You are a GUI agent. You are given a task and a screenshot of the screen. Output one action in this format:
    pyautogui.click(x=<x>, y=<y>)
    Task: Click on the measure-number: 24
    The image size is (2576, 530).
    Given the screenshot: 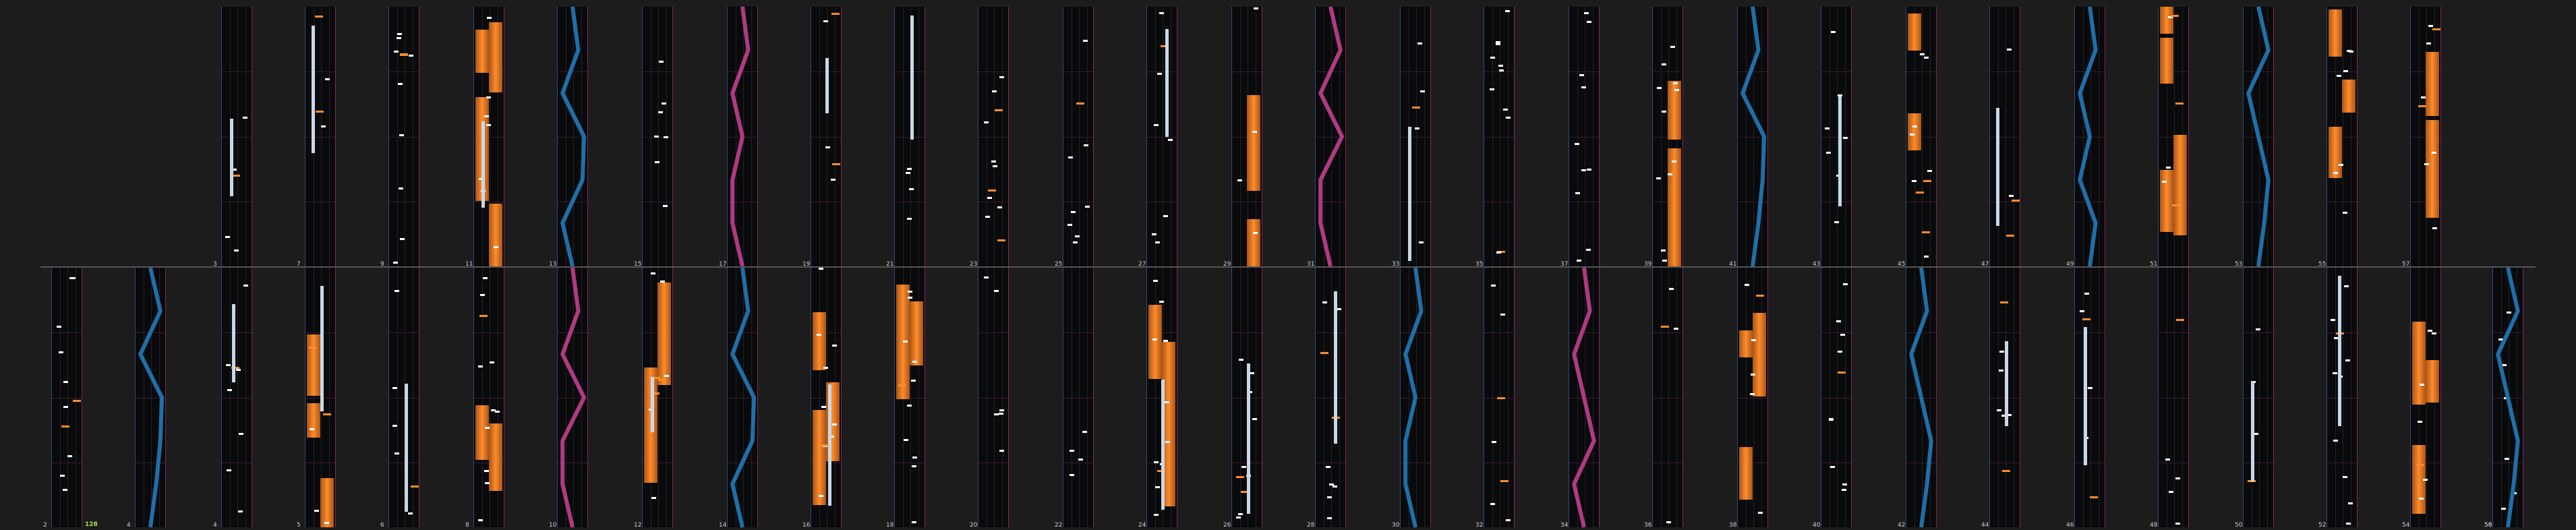 What is the action you would take?
    pyautogui.click(x=1142, y=525)
    